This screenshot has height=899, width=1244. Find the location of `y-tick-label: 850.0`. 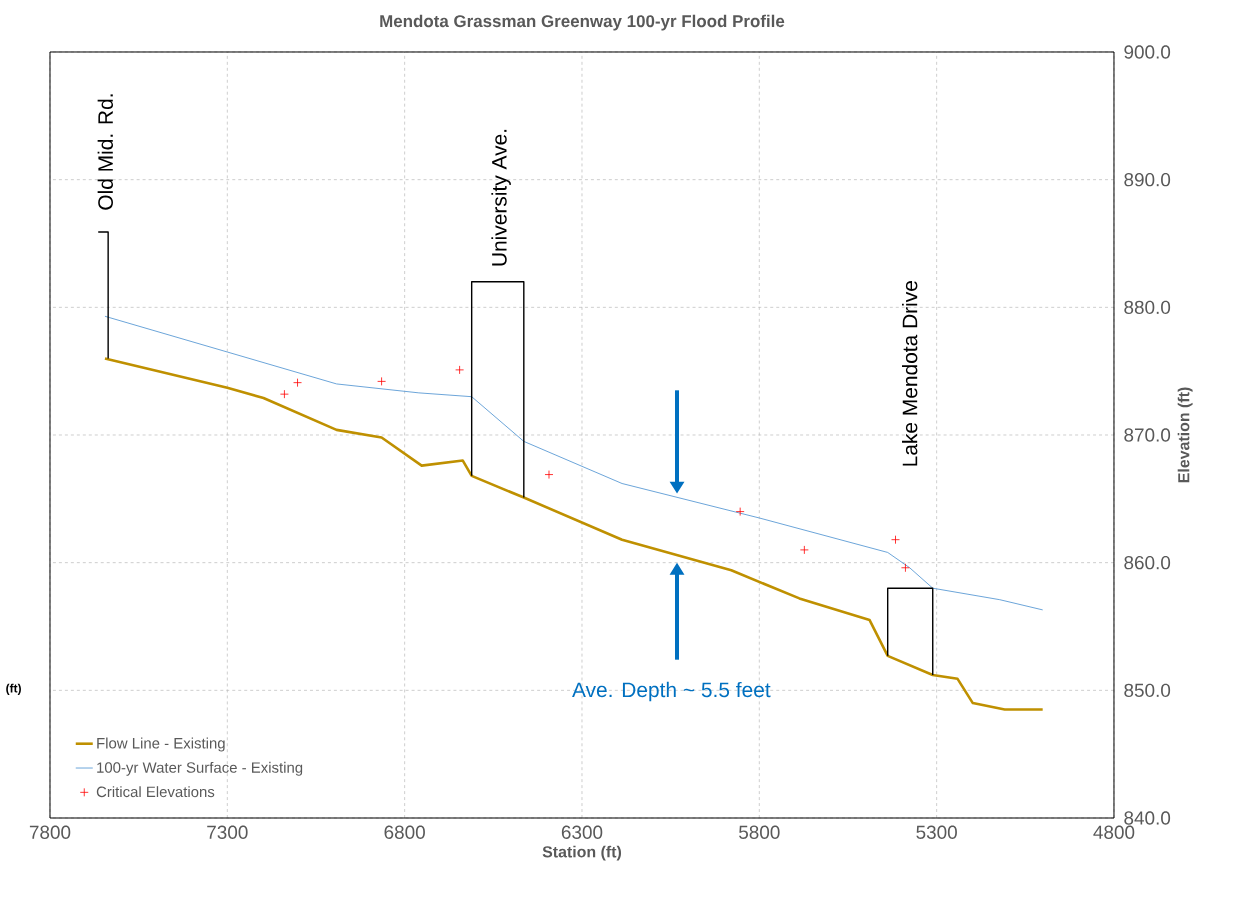

y-tick-label: 850.0 is located at coordinates (1147, 690).